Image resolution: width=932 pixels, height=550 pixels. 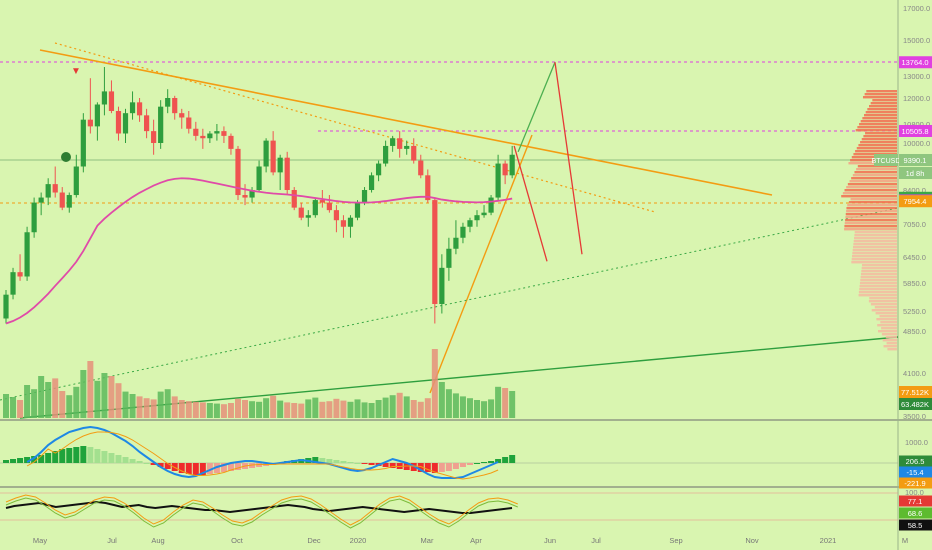 I want to click on macd-layer, so click(x=259, y=452).